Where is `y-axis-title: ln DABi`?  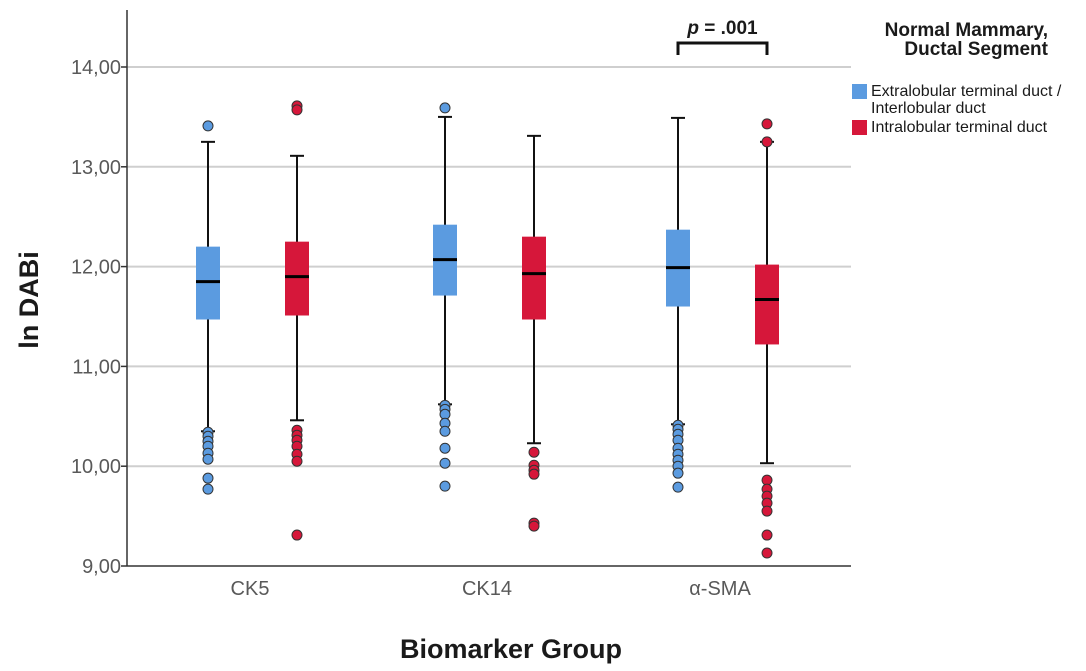 y-axis-title: ln DABi is located at coordinates (29, 300).